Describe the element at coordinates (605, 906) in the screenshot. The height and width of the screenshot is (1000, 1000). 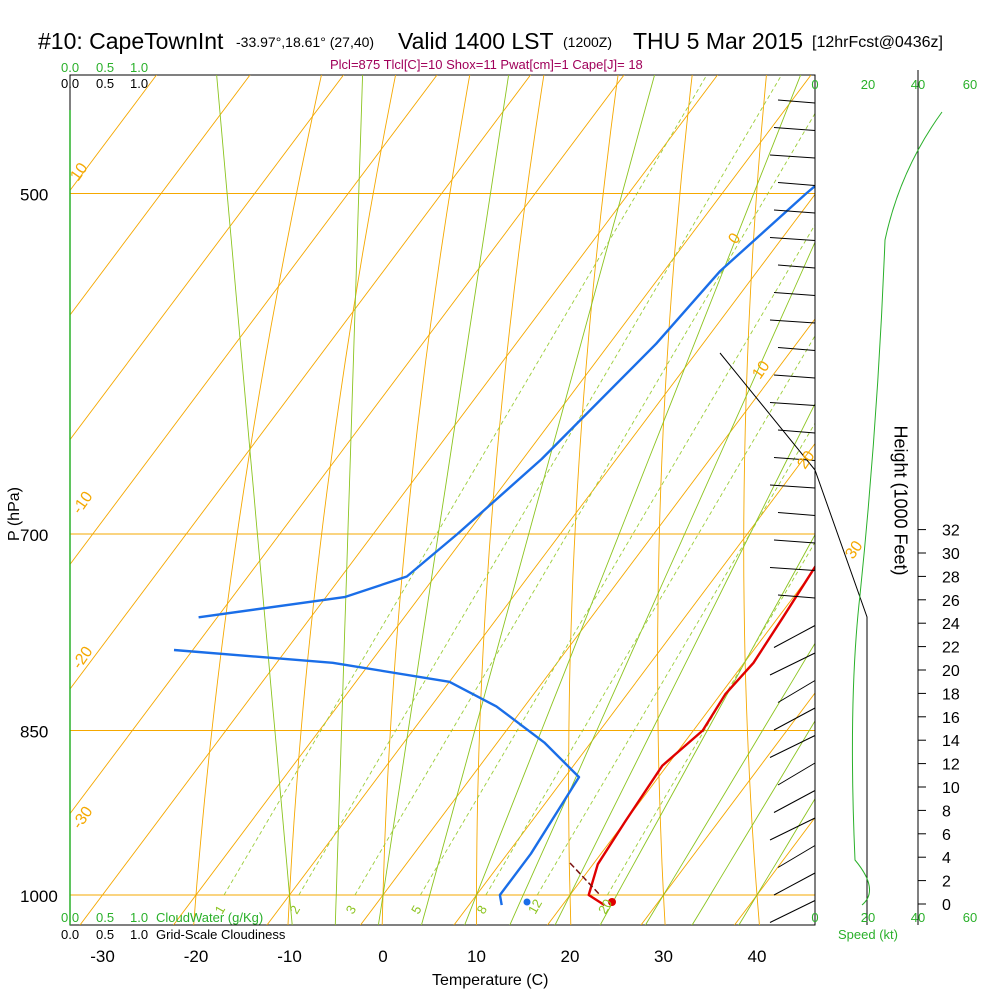
I see `mixing-ratio-label: 20` at that location.